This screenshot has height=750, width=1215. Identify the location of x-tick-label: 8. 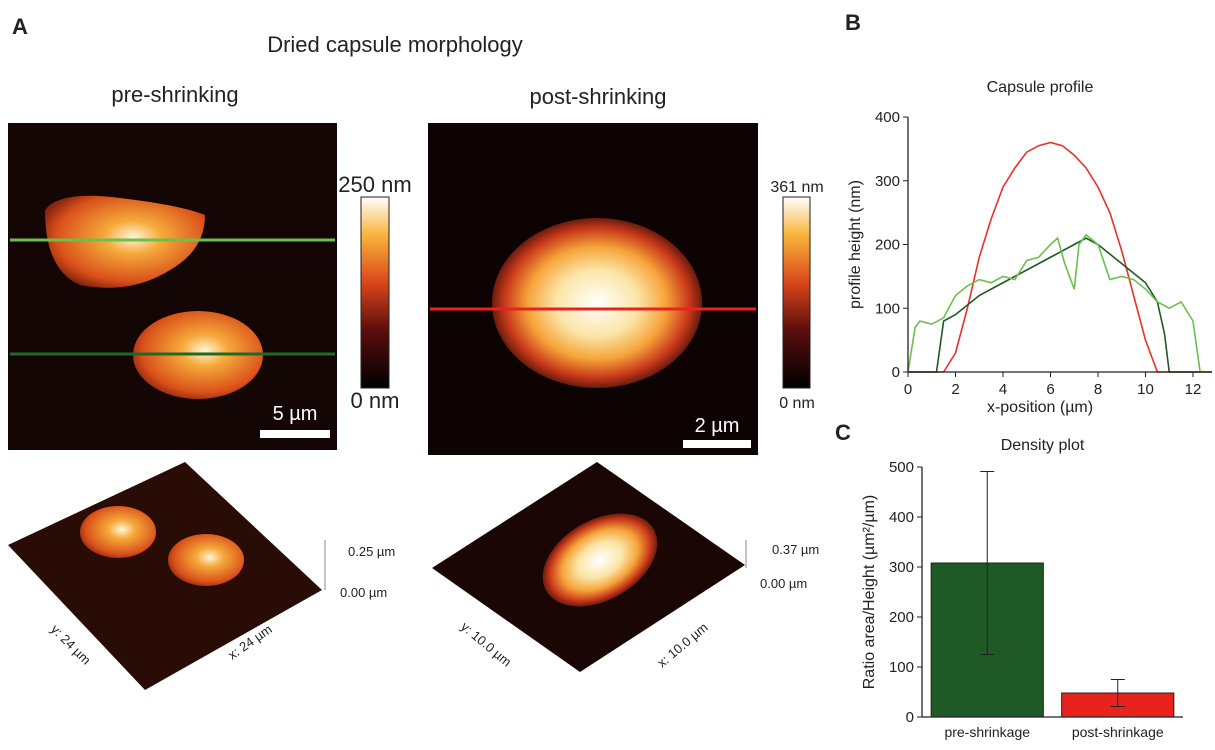
(1098, 389).